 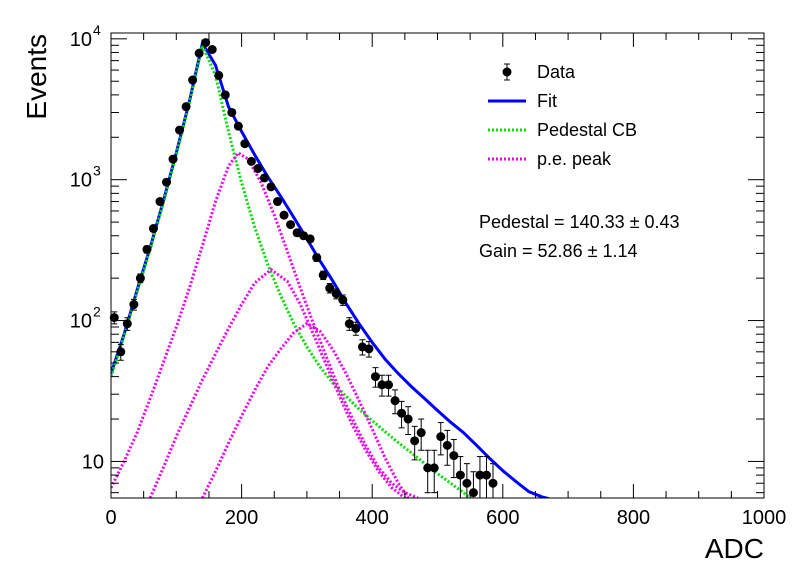 I want to click on x-tick-label: 1000, so click(x=764, y=518).